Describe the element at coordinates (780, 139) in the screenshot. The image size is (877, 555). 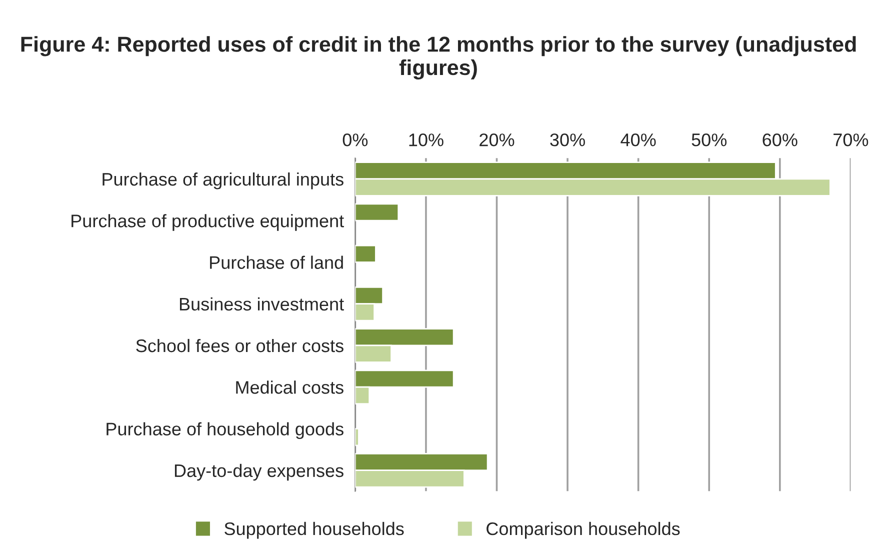
I see `x-tick-label: 60%` at that location.